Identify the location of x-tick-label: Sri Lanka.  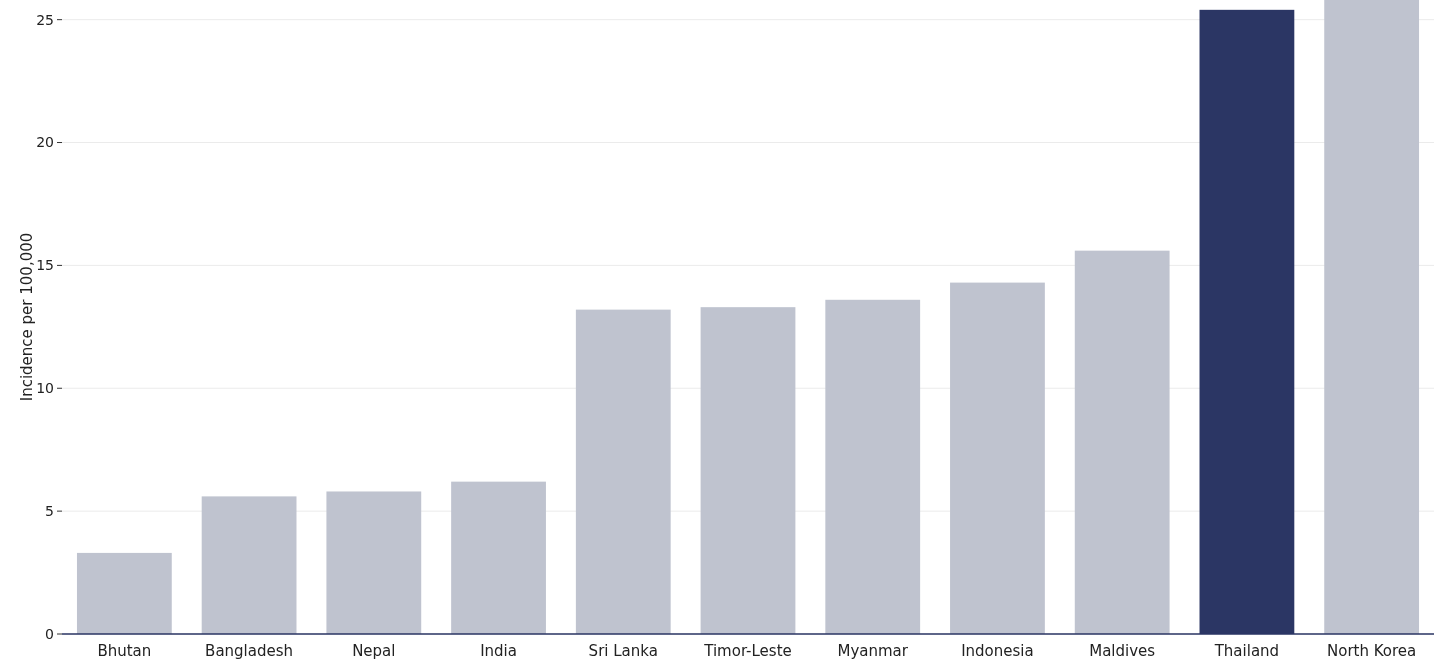
(623, 650).